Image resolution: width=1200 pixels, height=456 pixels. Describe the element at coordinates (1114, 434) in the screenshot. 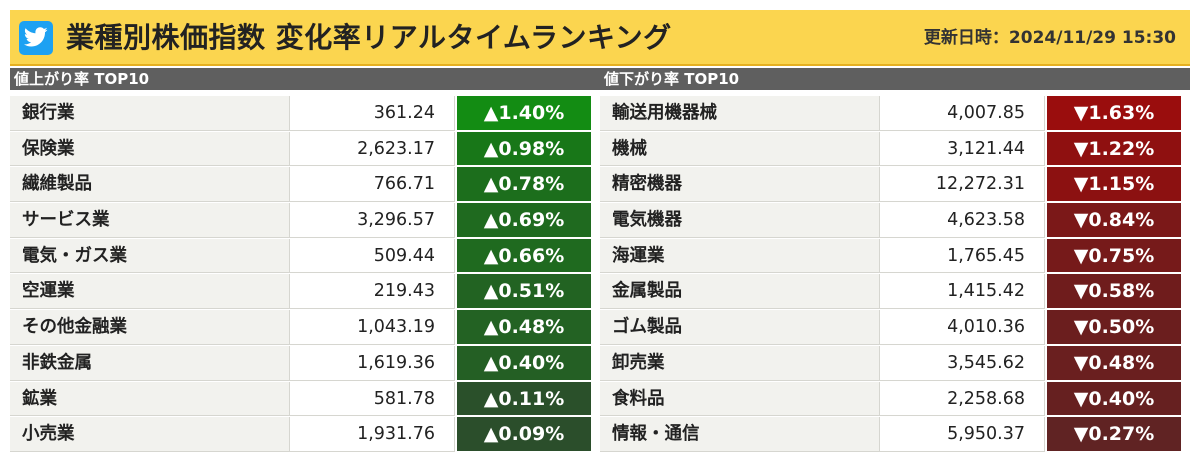

I see `change-badge: ▼0.27%` at that location.